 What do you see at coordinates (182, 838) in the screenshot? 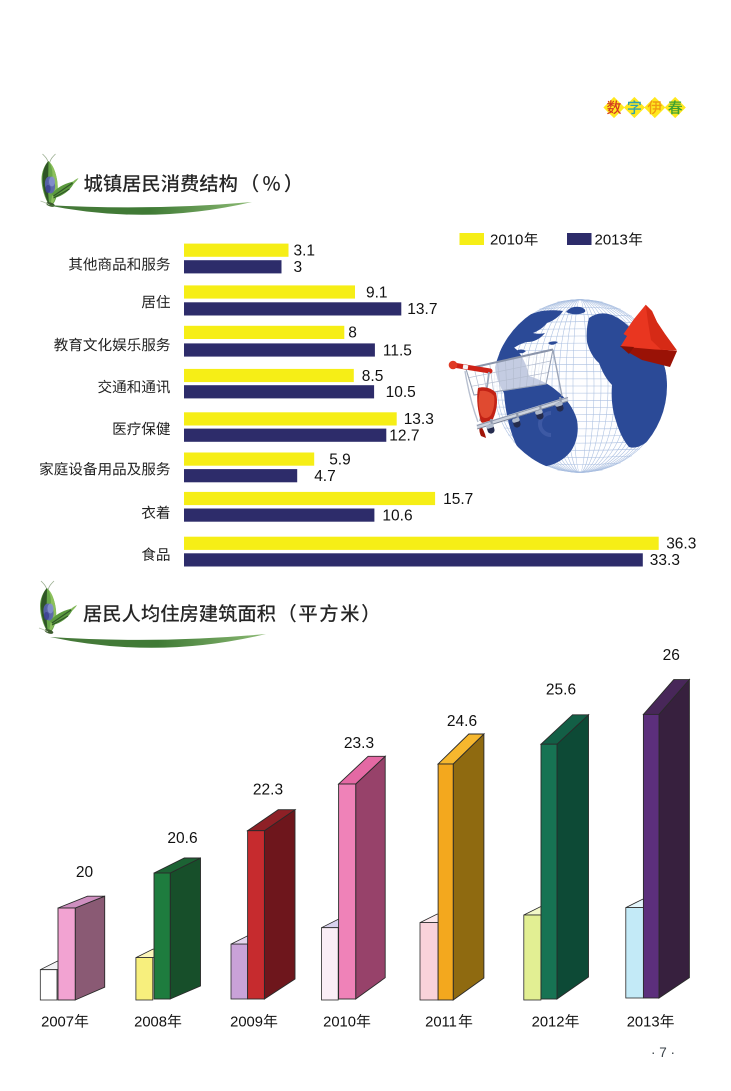
I see `svg-text: 20.6` at bounding box center [182, 838].